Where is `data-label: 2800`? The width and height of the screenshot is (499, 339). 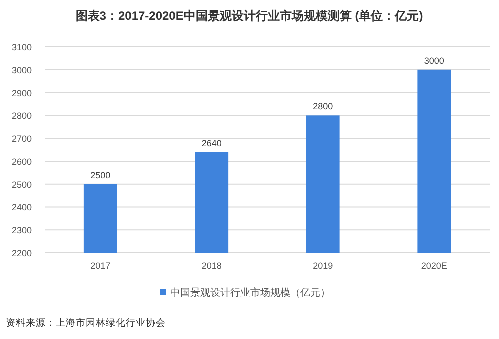
data-label: 2800 is located at coordinates (323, 107).